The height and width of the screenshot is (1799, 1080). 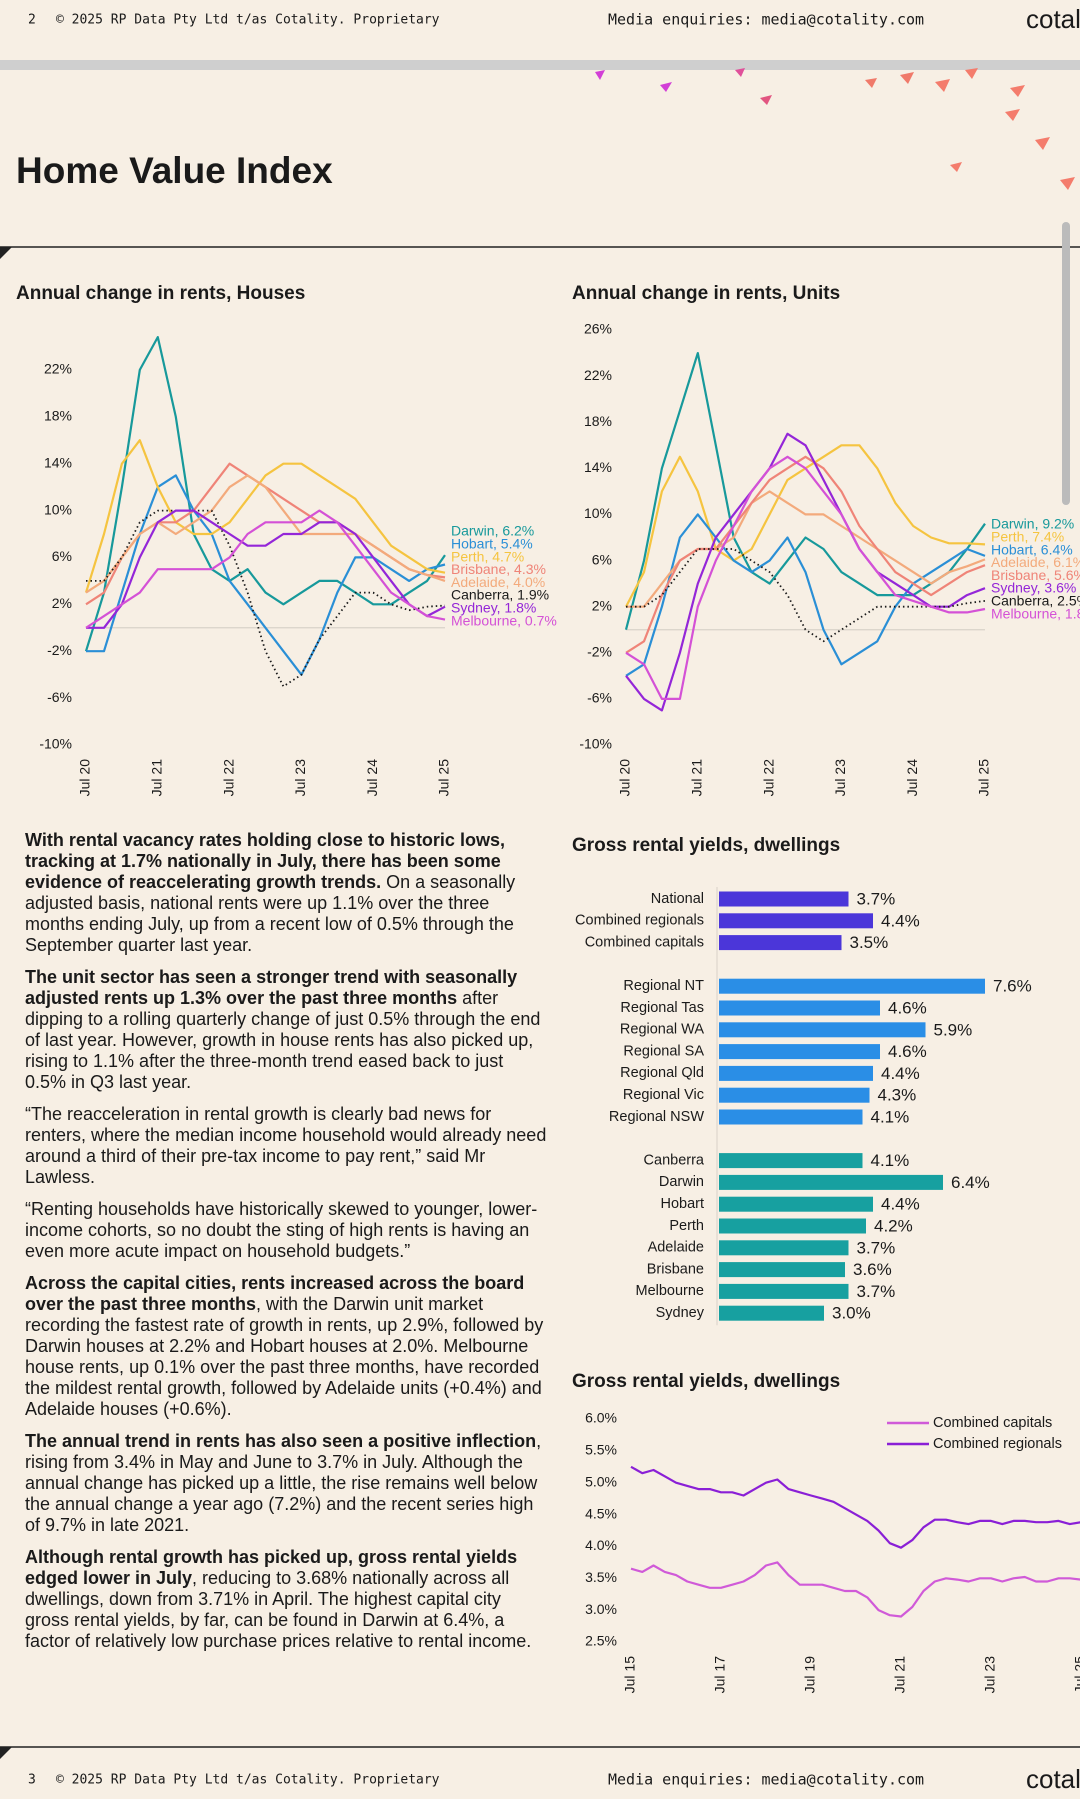 What do you see at coordinates (601, 1481) in the screenshot?
I see `y-tick-label: 5.0%` at bounding box center [601, 1481].